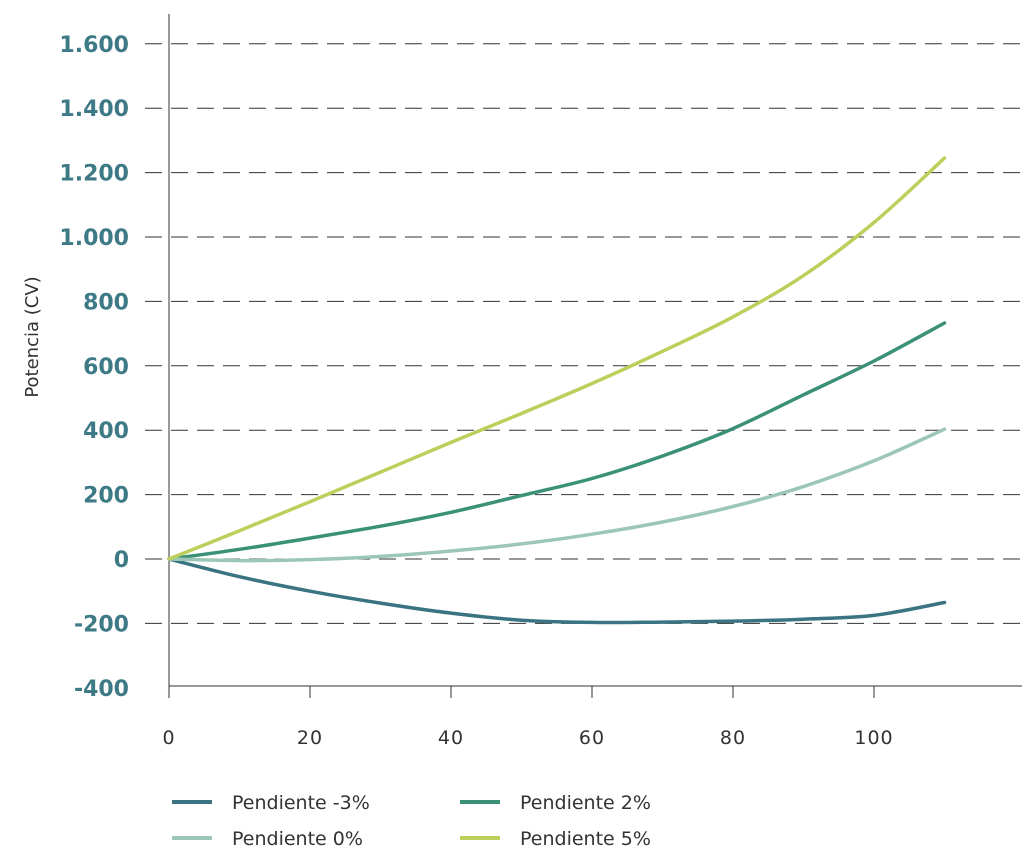 This screenshot has width=1024, height=852. What do you see at coordinates (592, 738) in the screenshot?
I see `x-tick-label: 60` at bounding box center [592, 738].